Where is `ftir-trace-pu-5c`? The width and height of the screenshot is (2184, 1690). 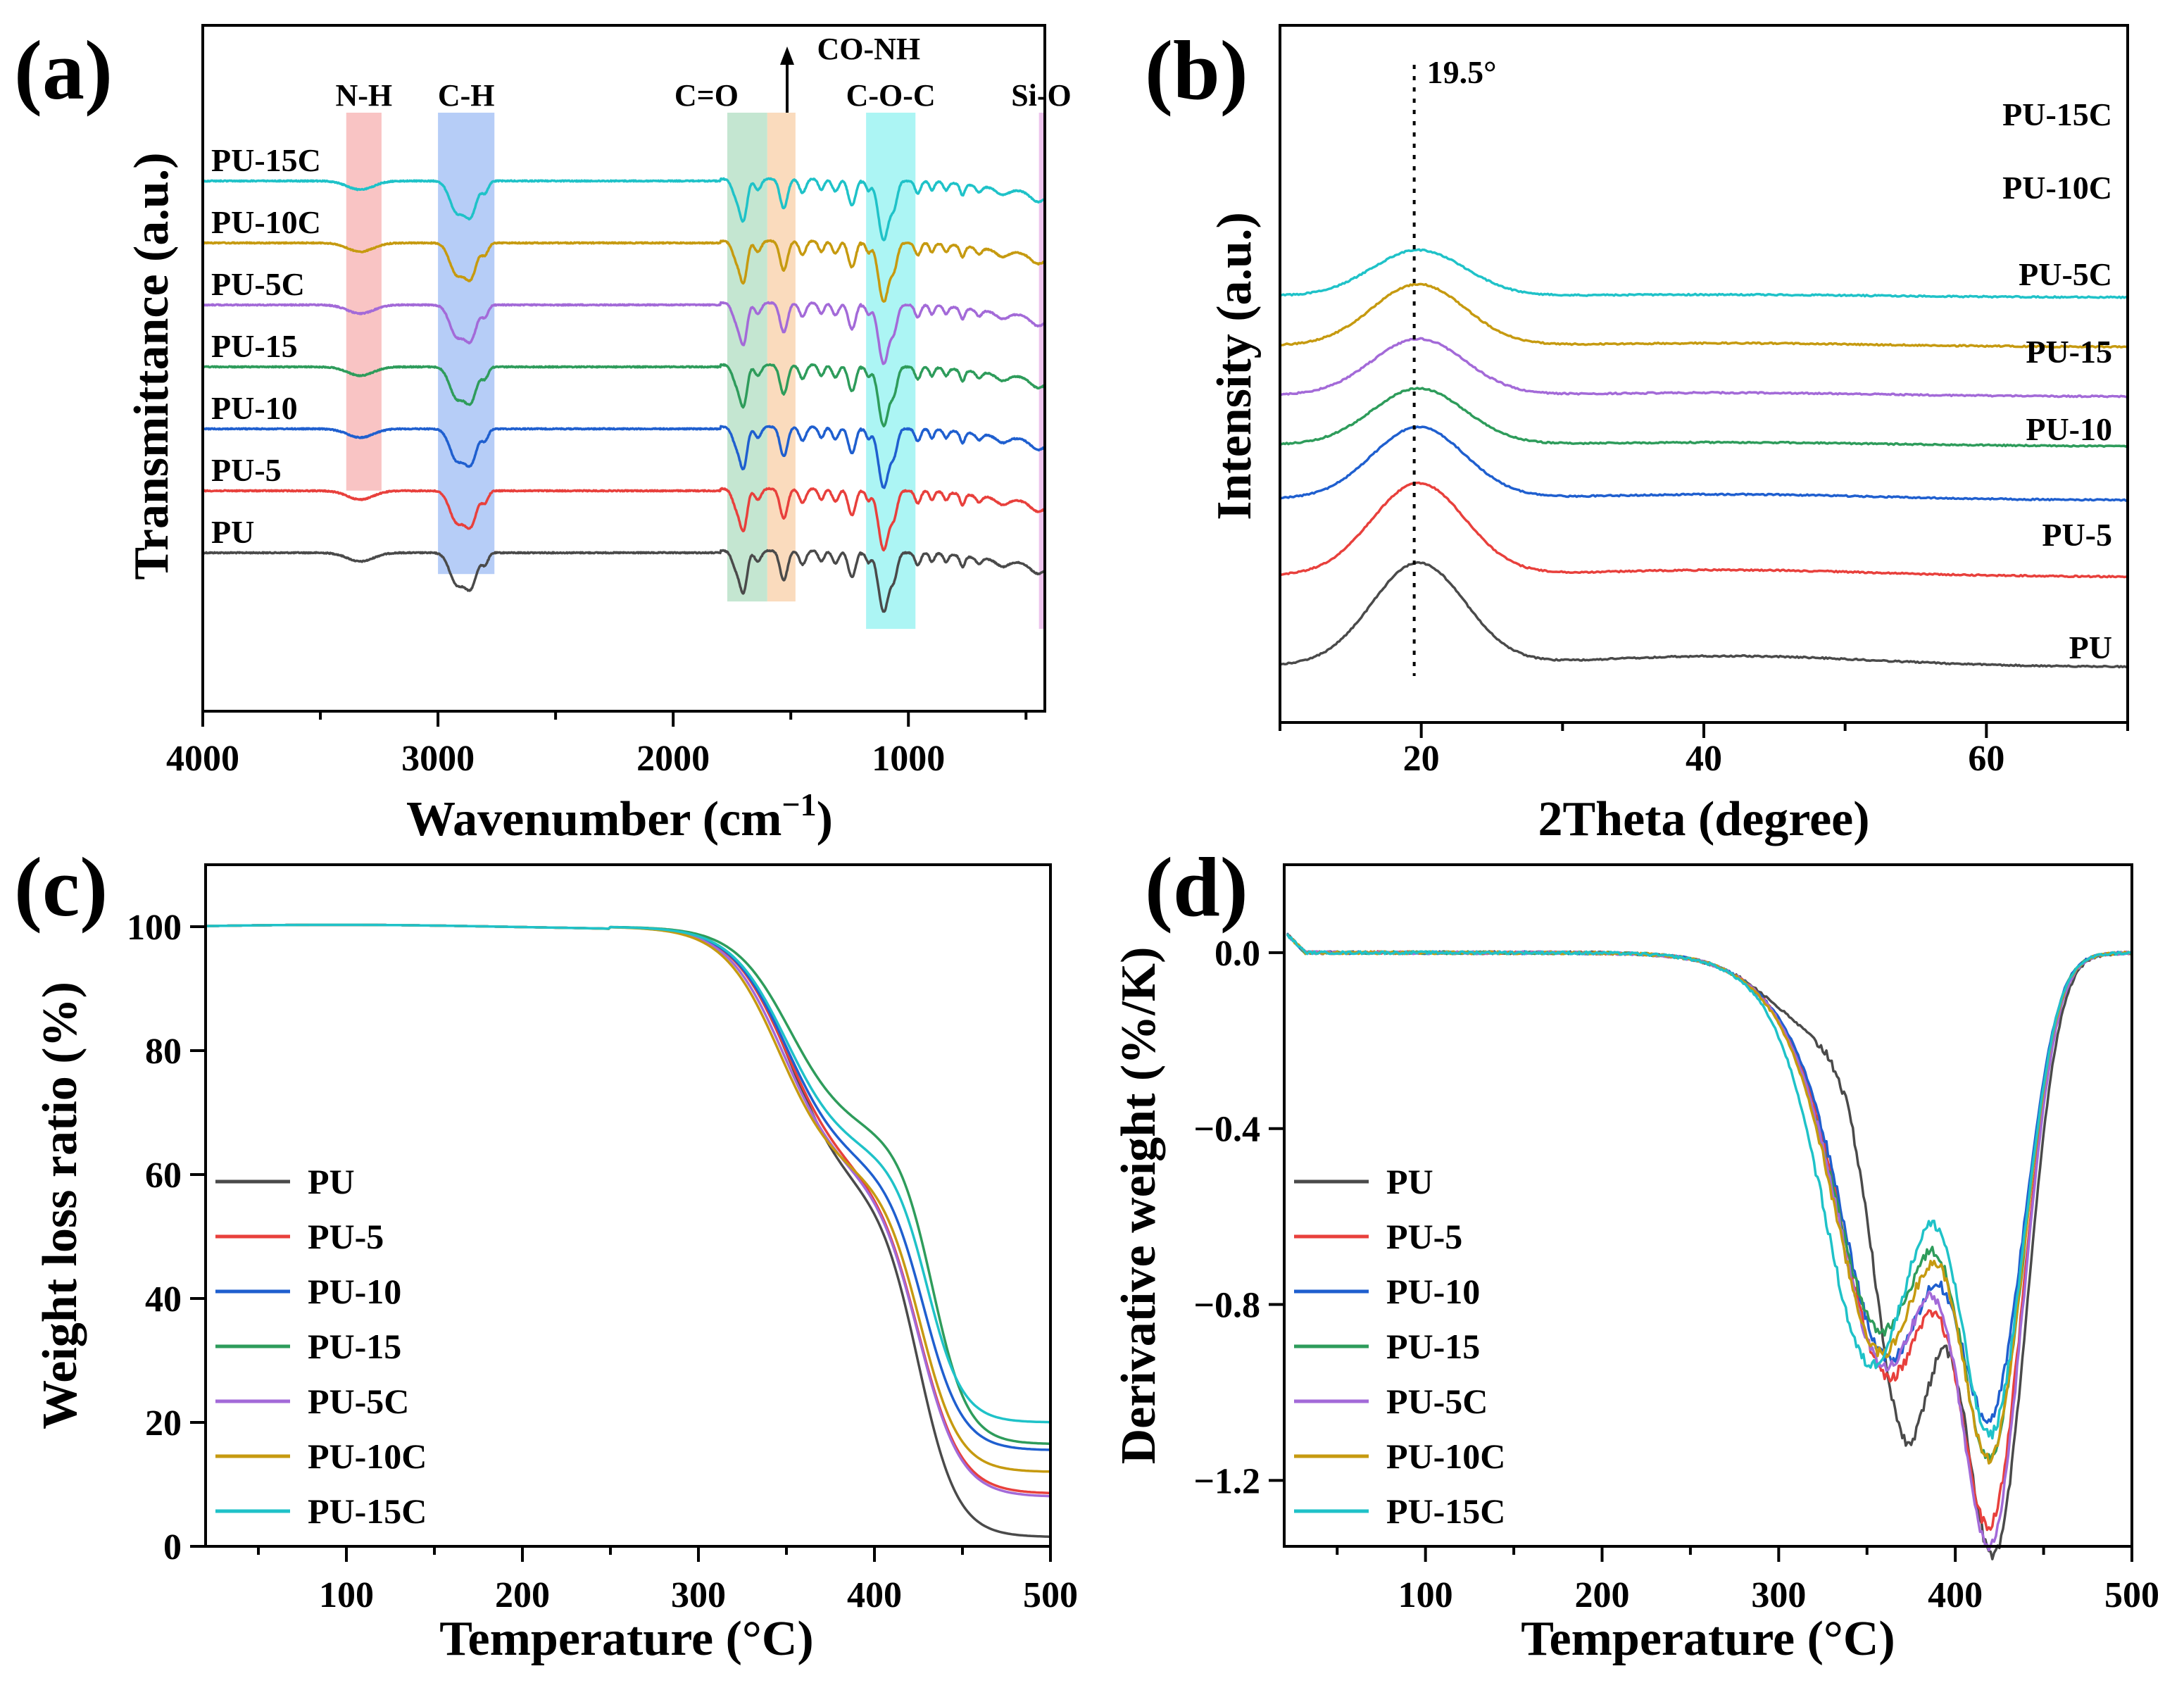 ftir-trace-pu-5c is located at coordinates (623, 333).